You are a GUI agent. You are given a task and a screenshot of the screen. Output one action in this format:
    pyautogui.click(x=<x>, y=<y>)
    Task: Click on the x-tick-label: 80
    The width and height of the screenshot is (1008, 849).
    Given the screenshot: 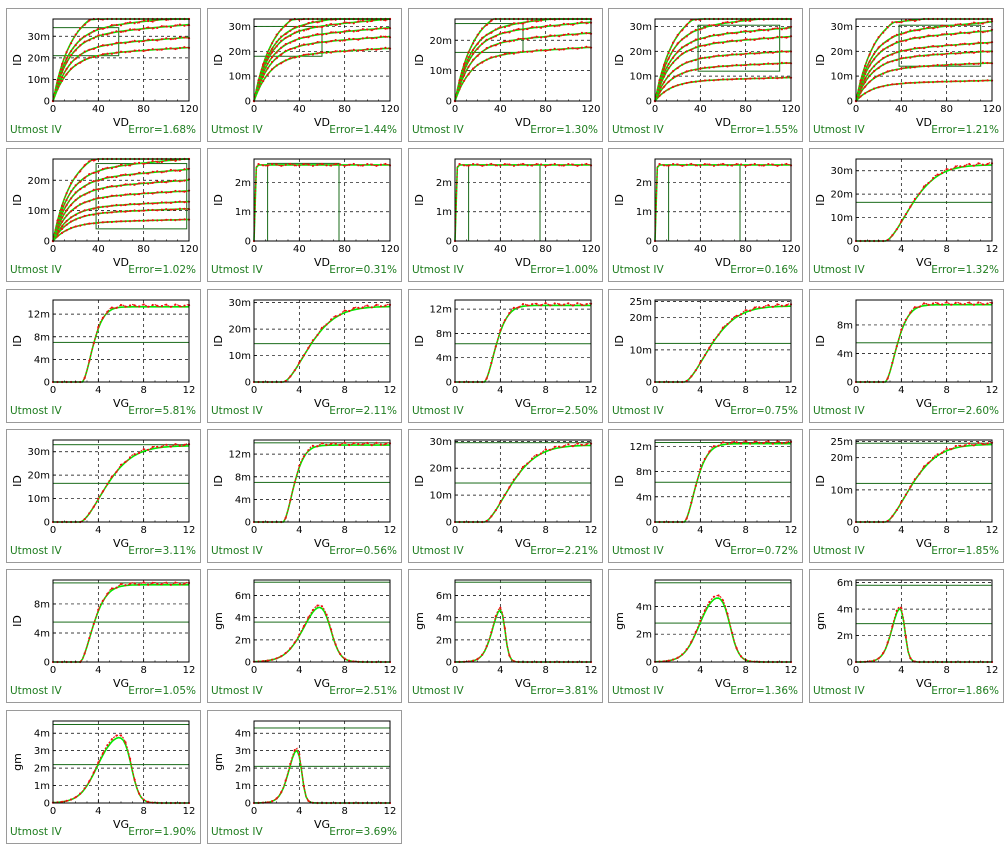 What is the action you would take?
    pyautogui.click(x=344, y=249)
    